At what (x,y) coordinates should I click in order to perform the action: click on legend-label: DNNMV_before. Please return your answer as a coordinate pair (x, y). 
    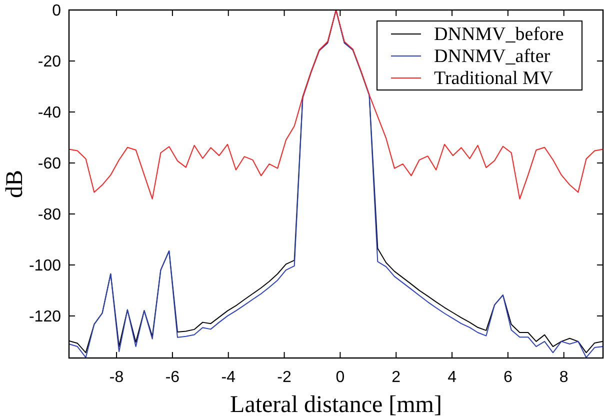
    Looking at the image, I should click on (499, 34).